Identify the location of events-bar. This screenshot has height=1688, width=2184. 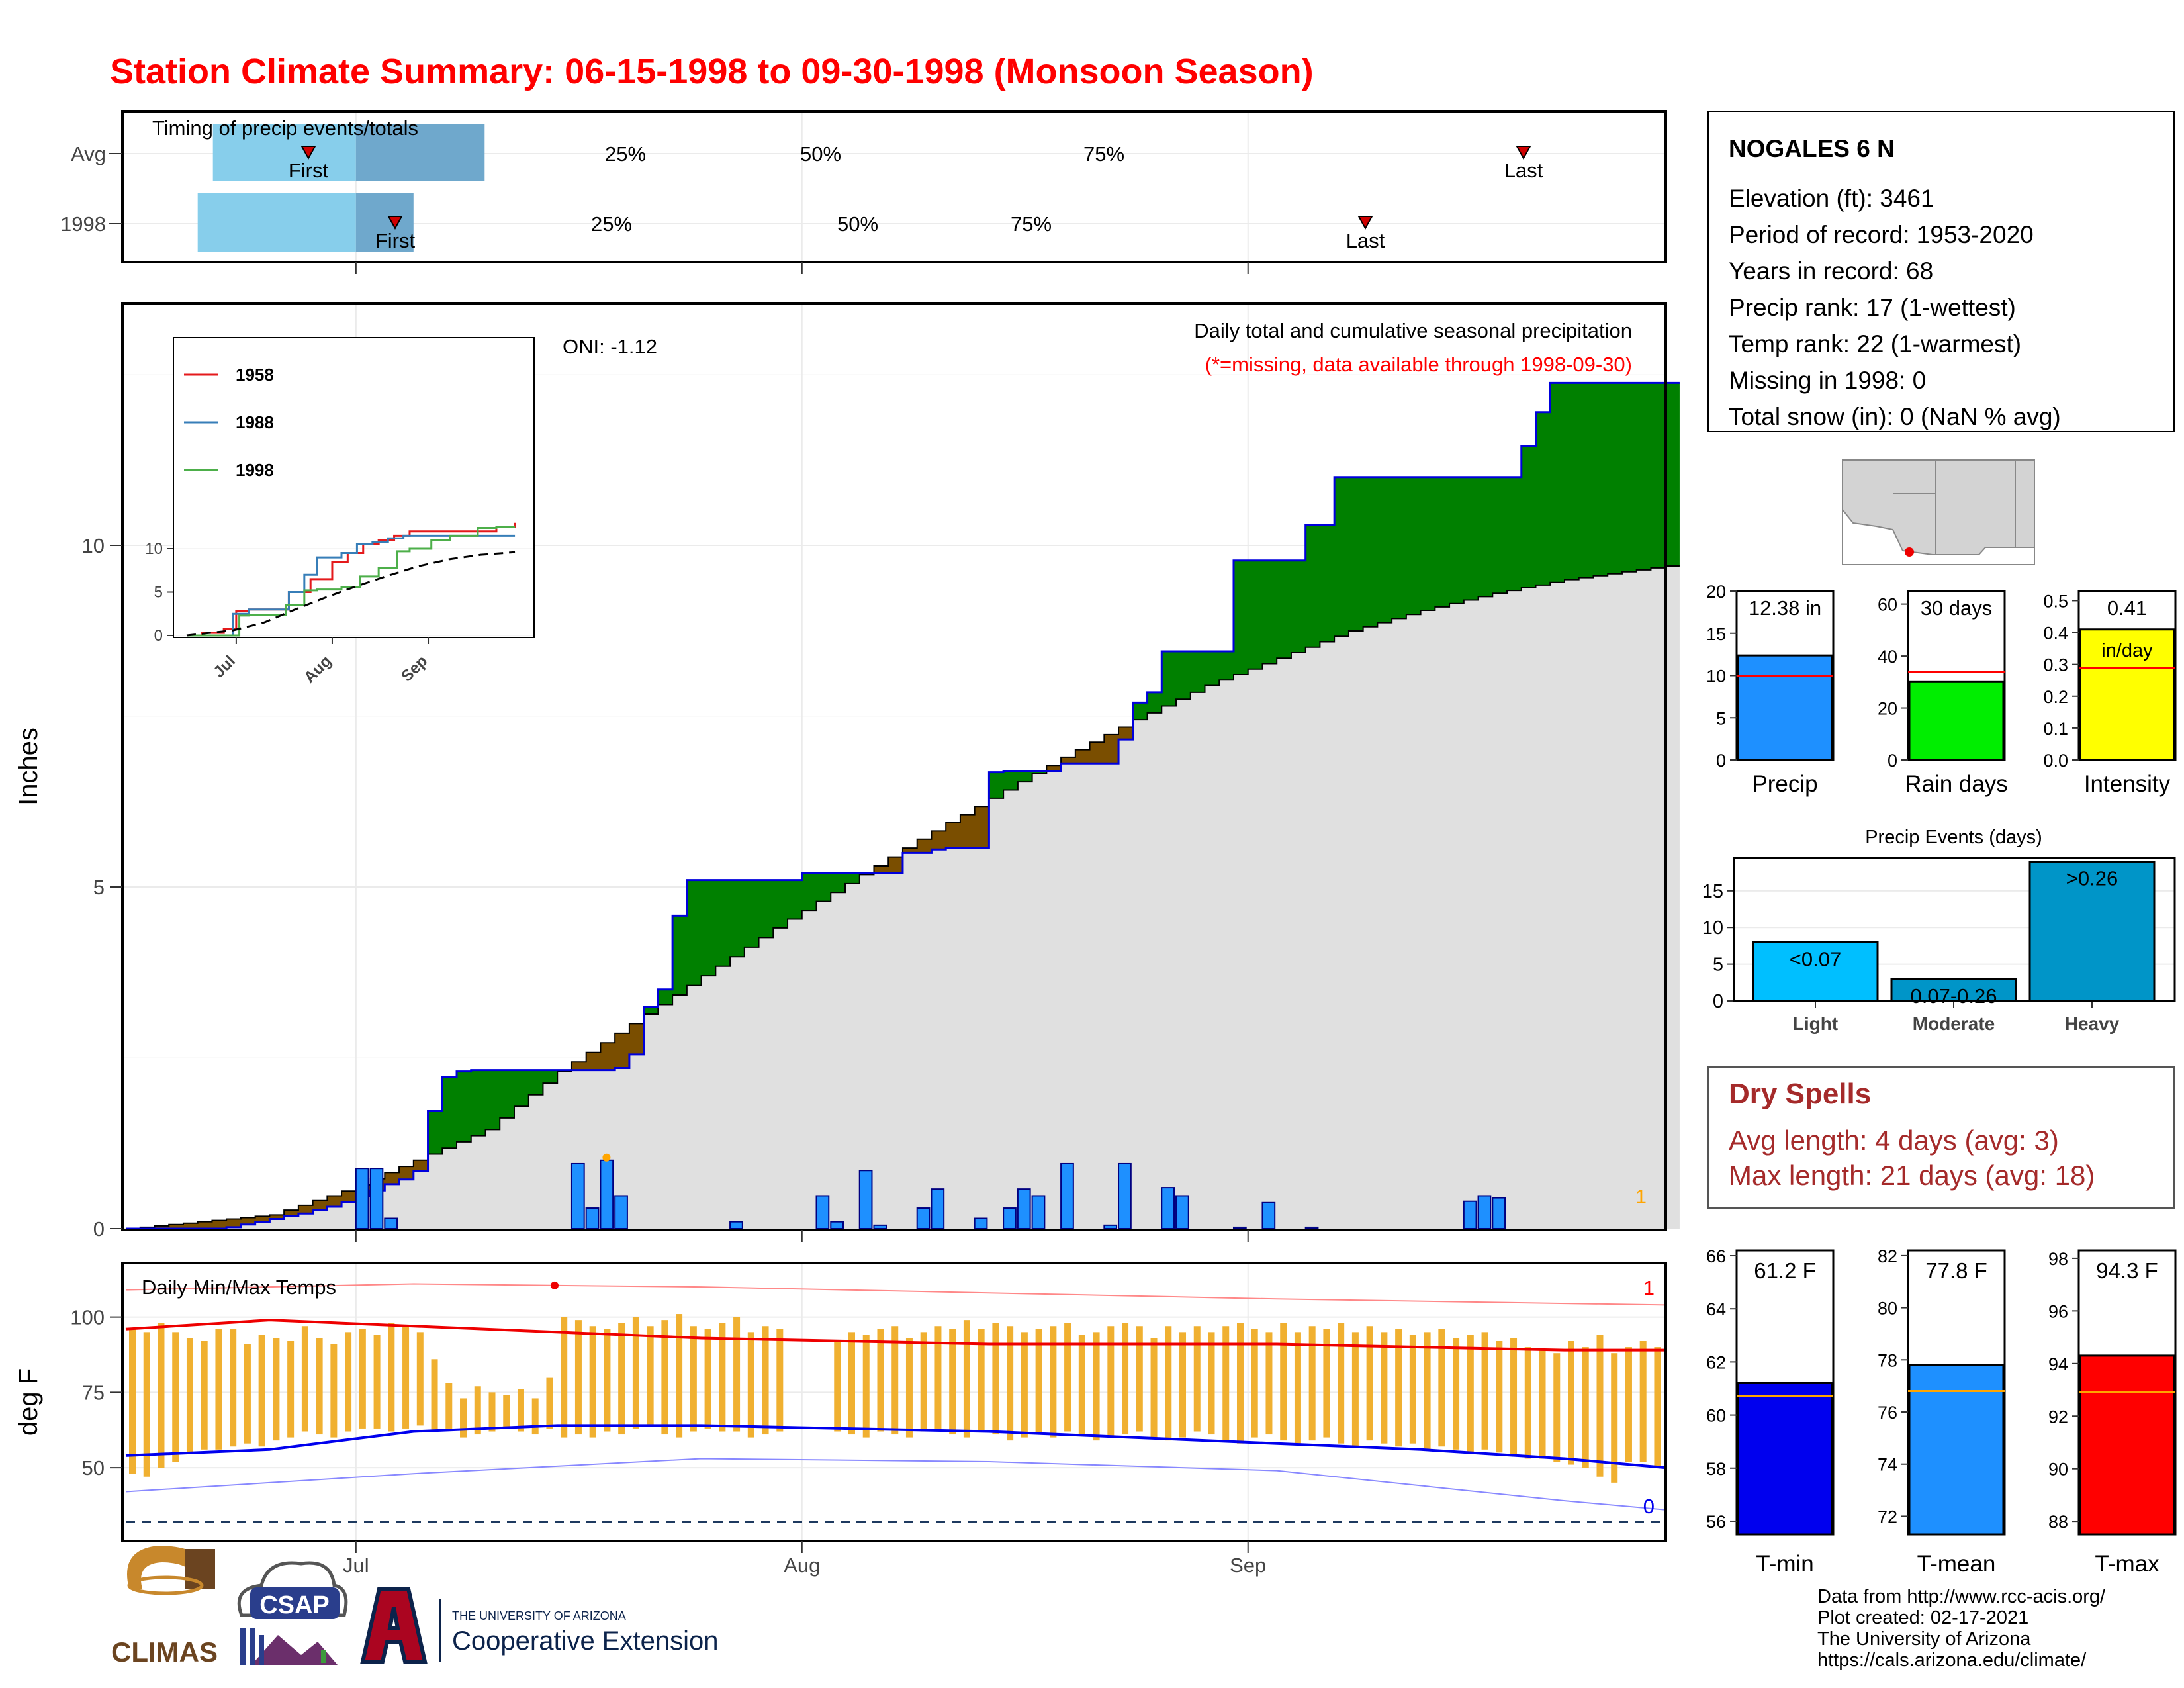
(2092, 931).